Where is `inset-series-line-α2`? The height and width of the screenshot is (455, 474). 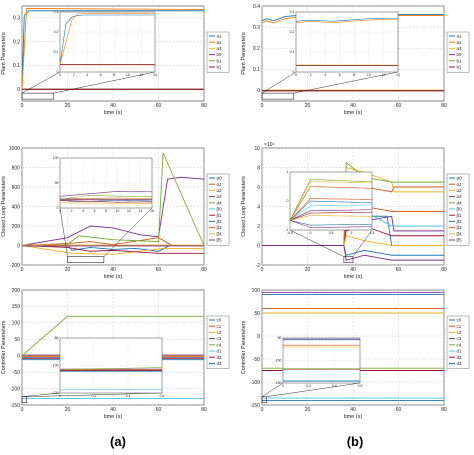 inset-series-line-α2 is located at coordinates (106, 203).